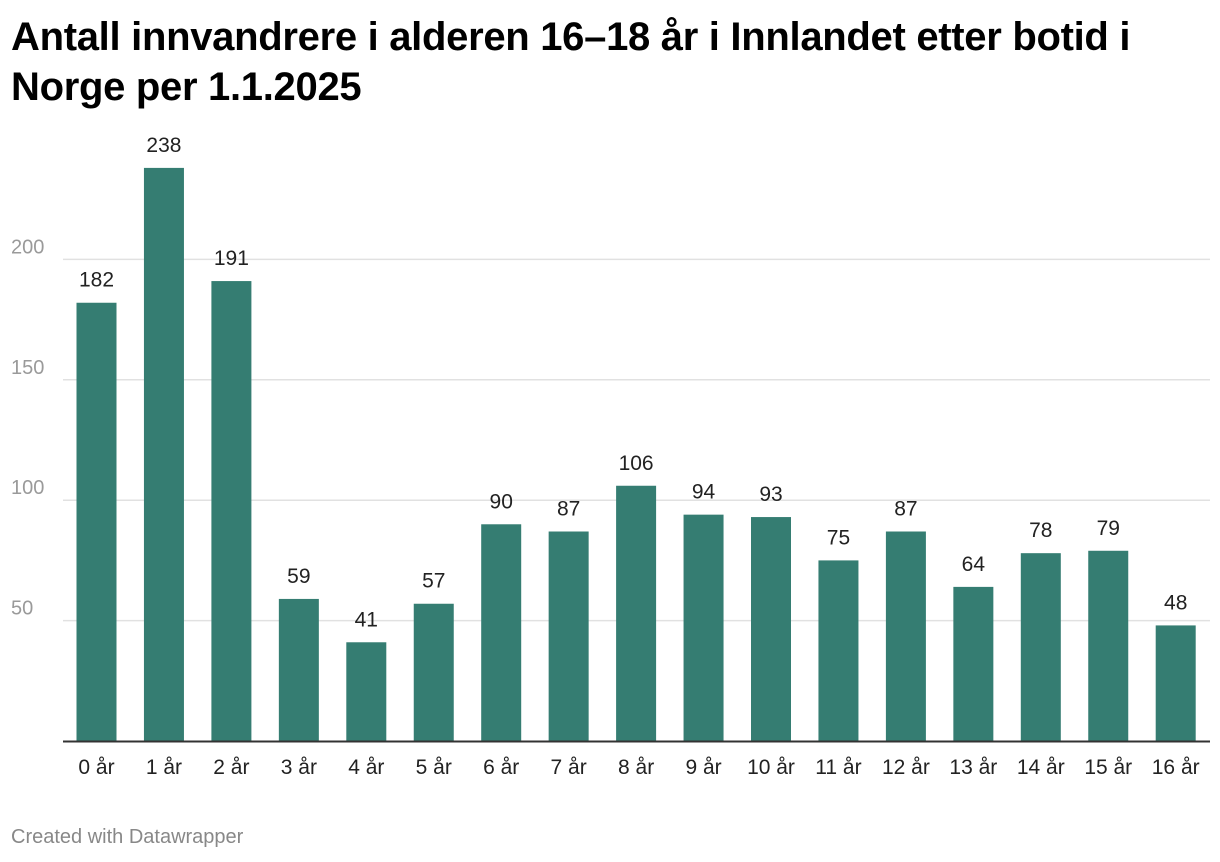 The width and height of the screenshot is (1220, 862). I want to click on data-label: 90, so click(501, 501).